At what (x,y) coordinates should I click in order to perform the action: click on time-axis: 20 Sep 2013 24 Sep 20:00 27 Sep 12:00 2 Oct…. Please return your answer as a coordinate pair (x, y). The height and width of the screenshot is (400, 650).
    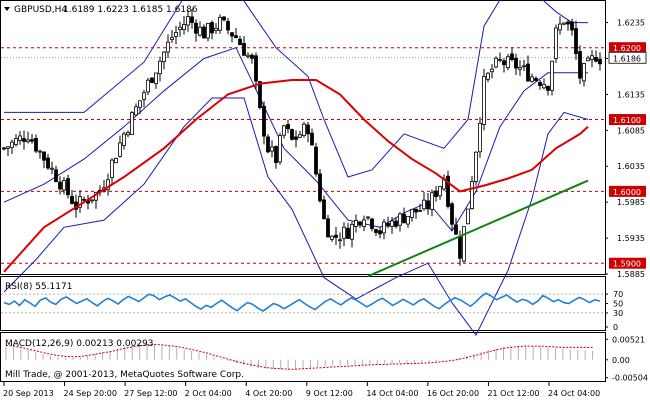
    Looking at the image, I should click on (301, 390).